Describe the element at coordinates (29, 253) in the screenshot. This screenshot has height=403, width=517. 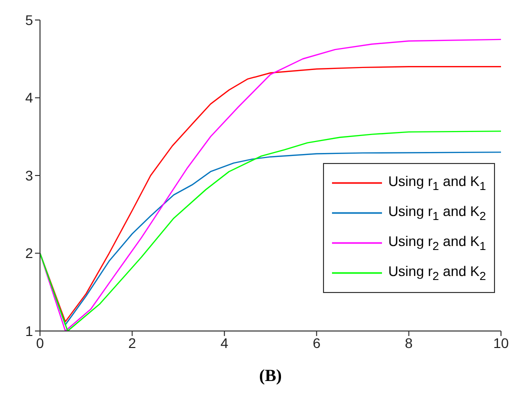
I see `y-tick-label: 2` at that location.